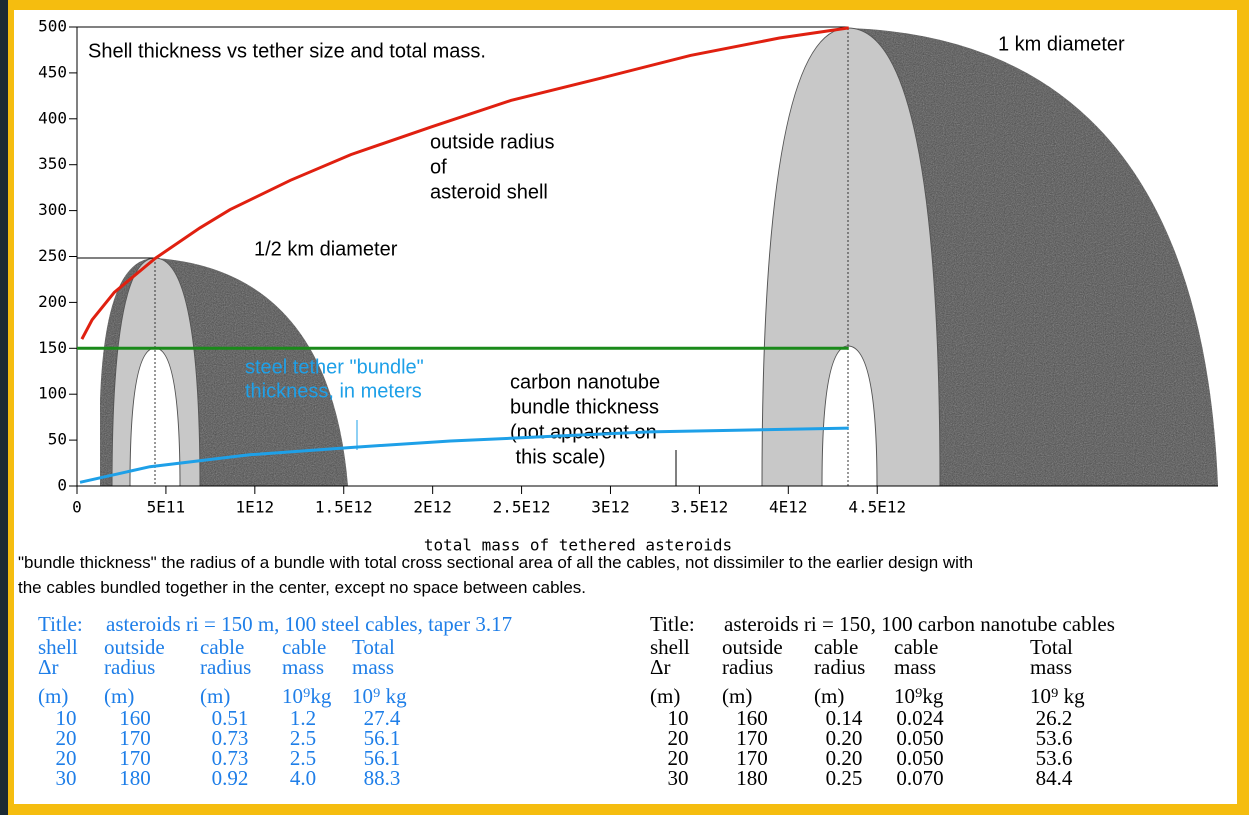 The width and height of the screenshot is (1249, 815). I want to click on y-tick-label: 100, so click(52, 393).